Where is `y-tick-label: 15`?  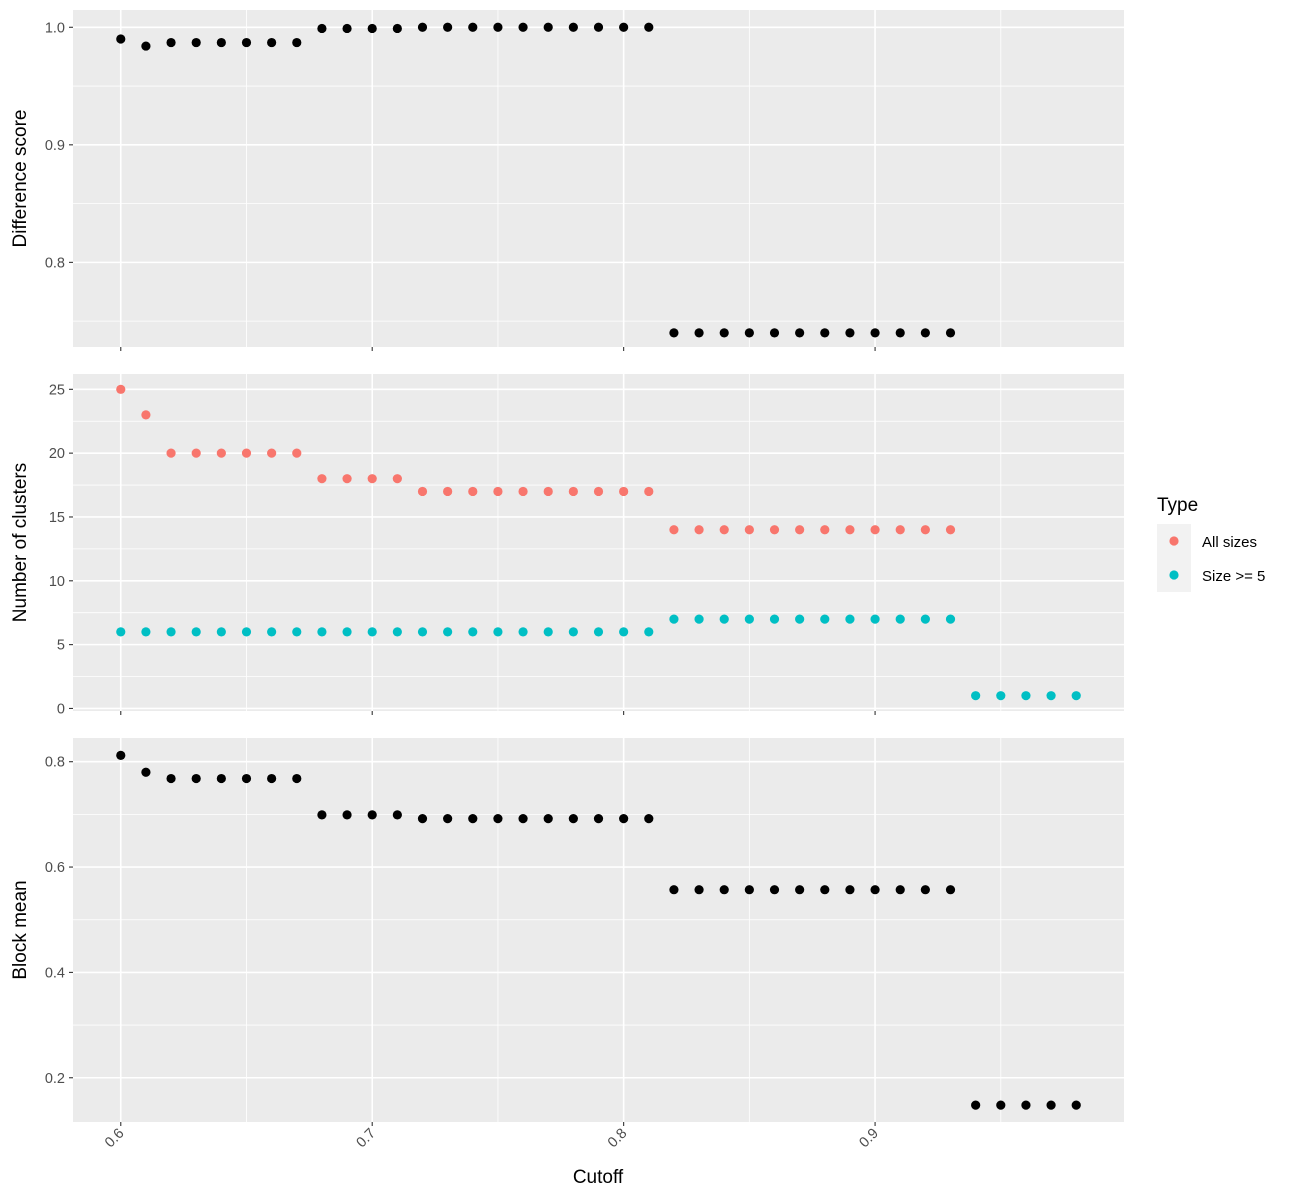 y-tick-label: 15 is located at coordinates (57, 518).